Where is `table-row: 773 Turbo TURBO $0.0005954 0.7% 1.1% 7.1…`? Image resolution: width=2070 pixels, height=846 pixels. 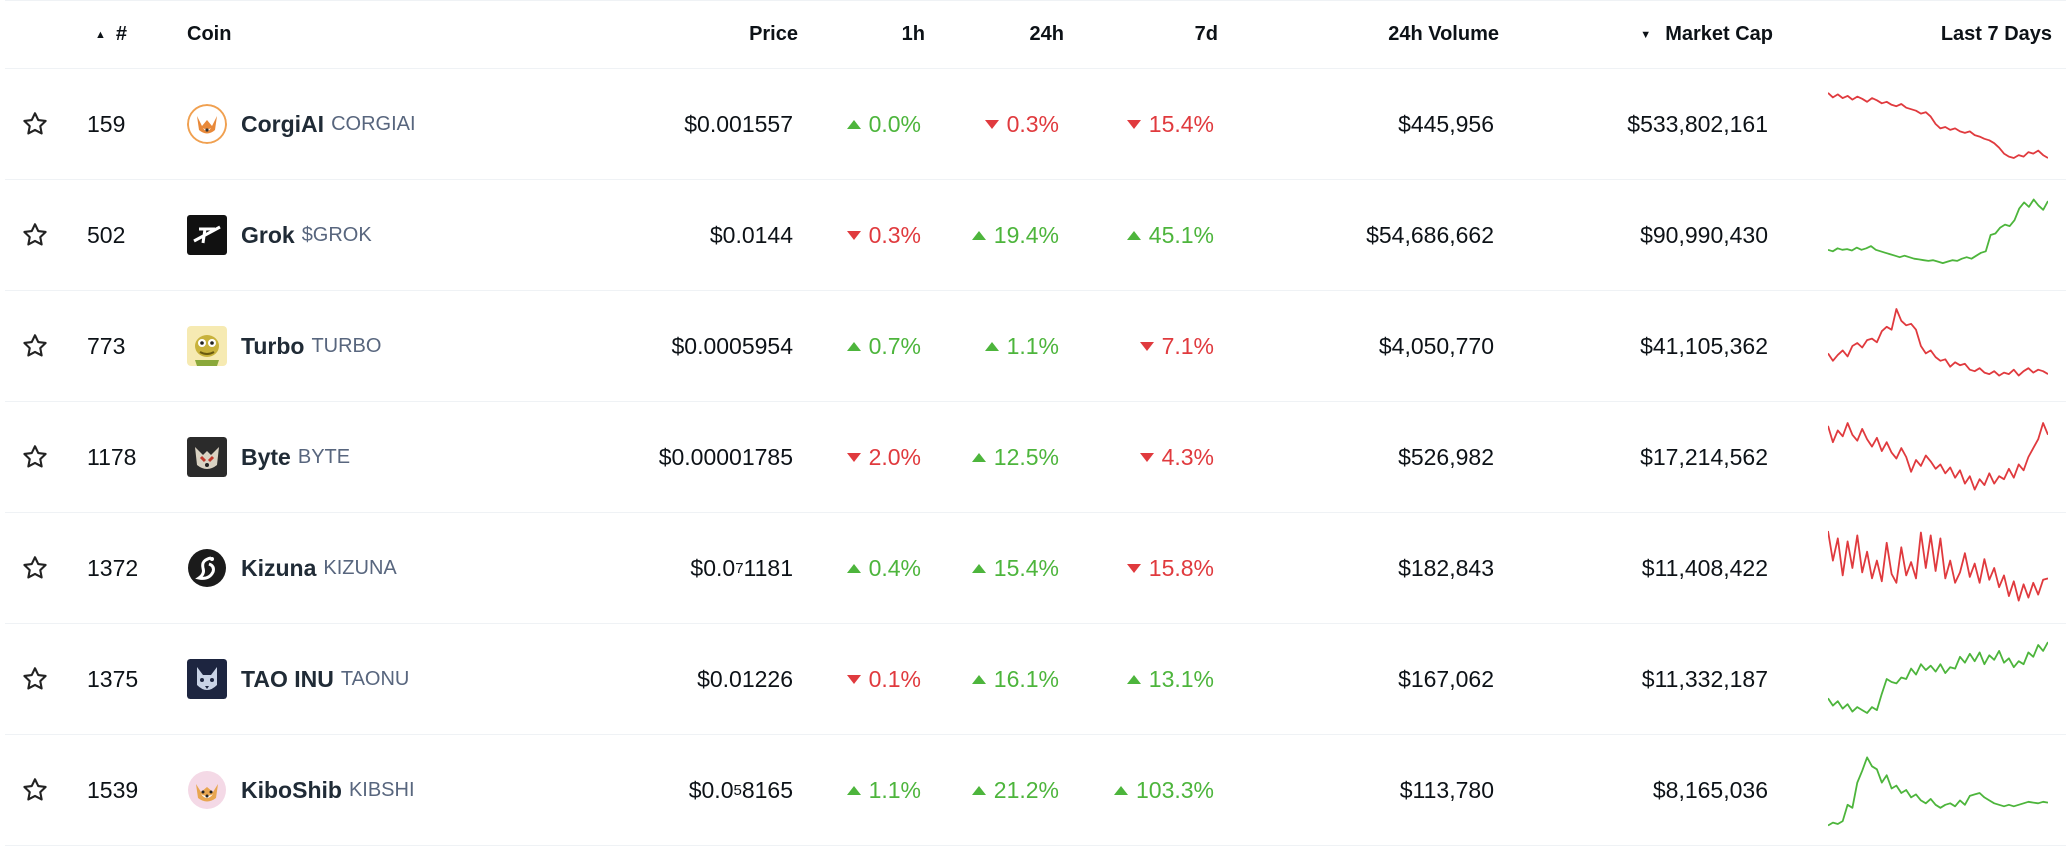 table-row: 773 Turbo TURBO $0.0005954 0.7% 1.1% 7.1… is located at coordinates (1035, 346).